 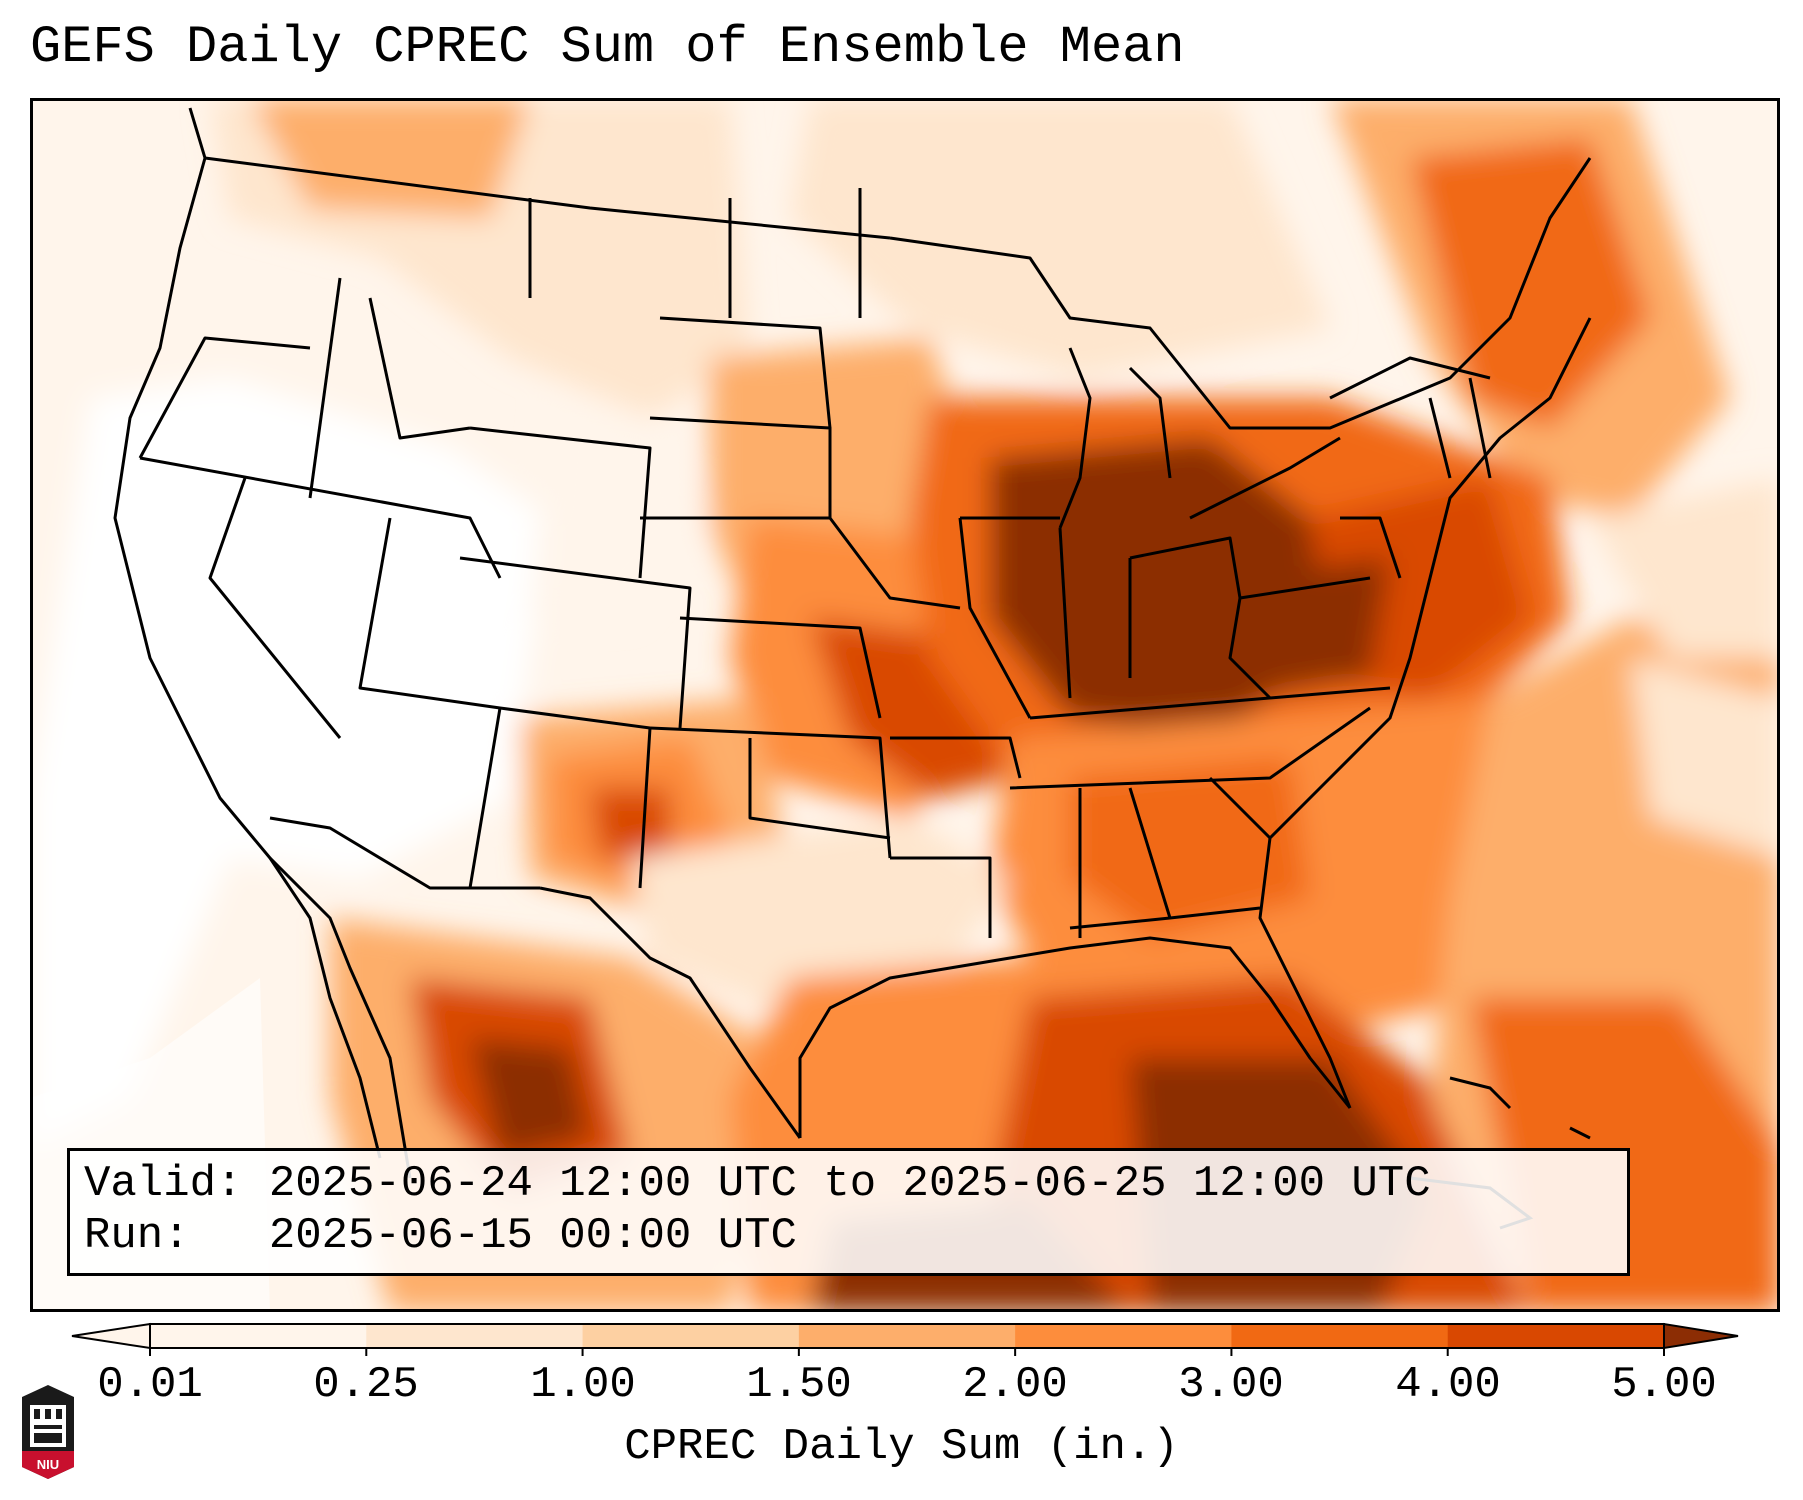 What do you see at coordinates (1231, 1385) in the screenshot?
I see `colorbar-tick-label: 3.00` at bounding box center [1231, 1385].